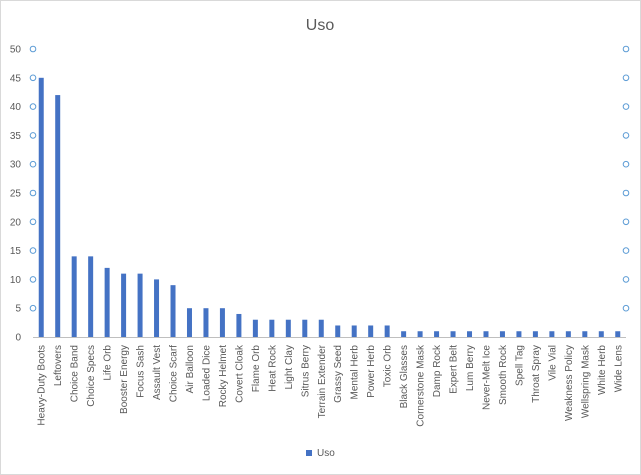 This screenshot has height=475, width=641. What do you see at coordinates (174, 373) in the screenshot?
I see `x-tick-label: Choice Scarf` at bounding box center [174, 373].